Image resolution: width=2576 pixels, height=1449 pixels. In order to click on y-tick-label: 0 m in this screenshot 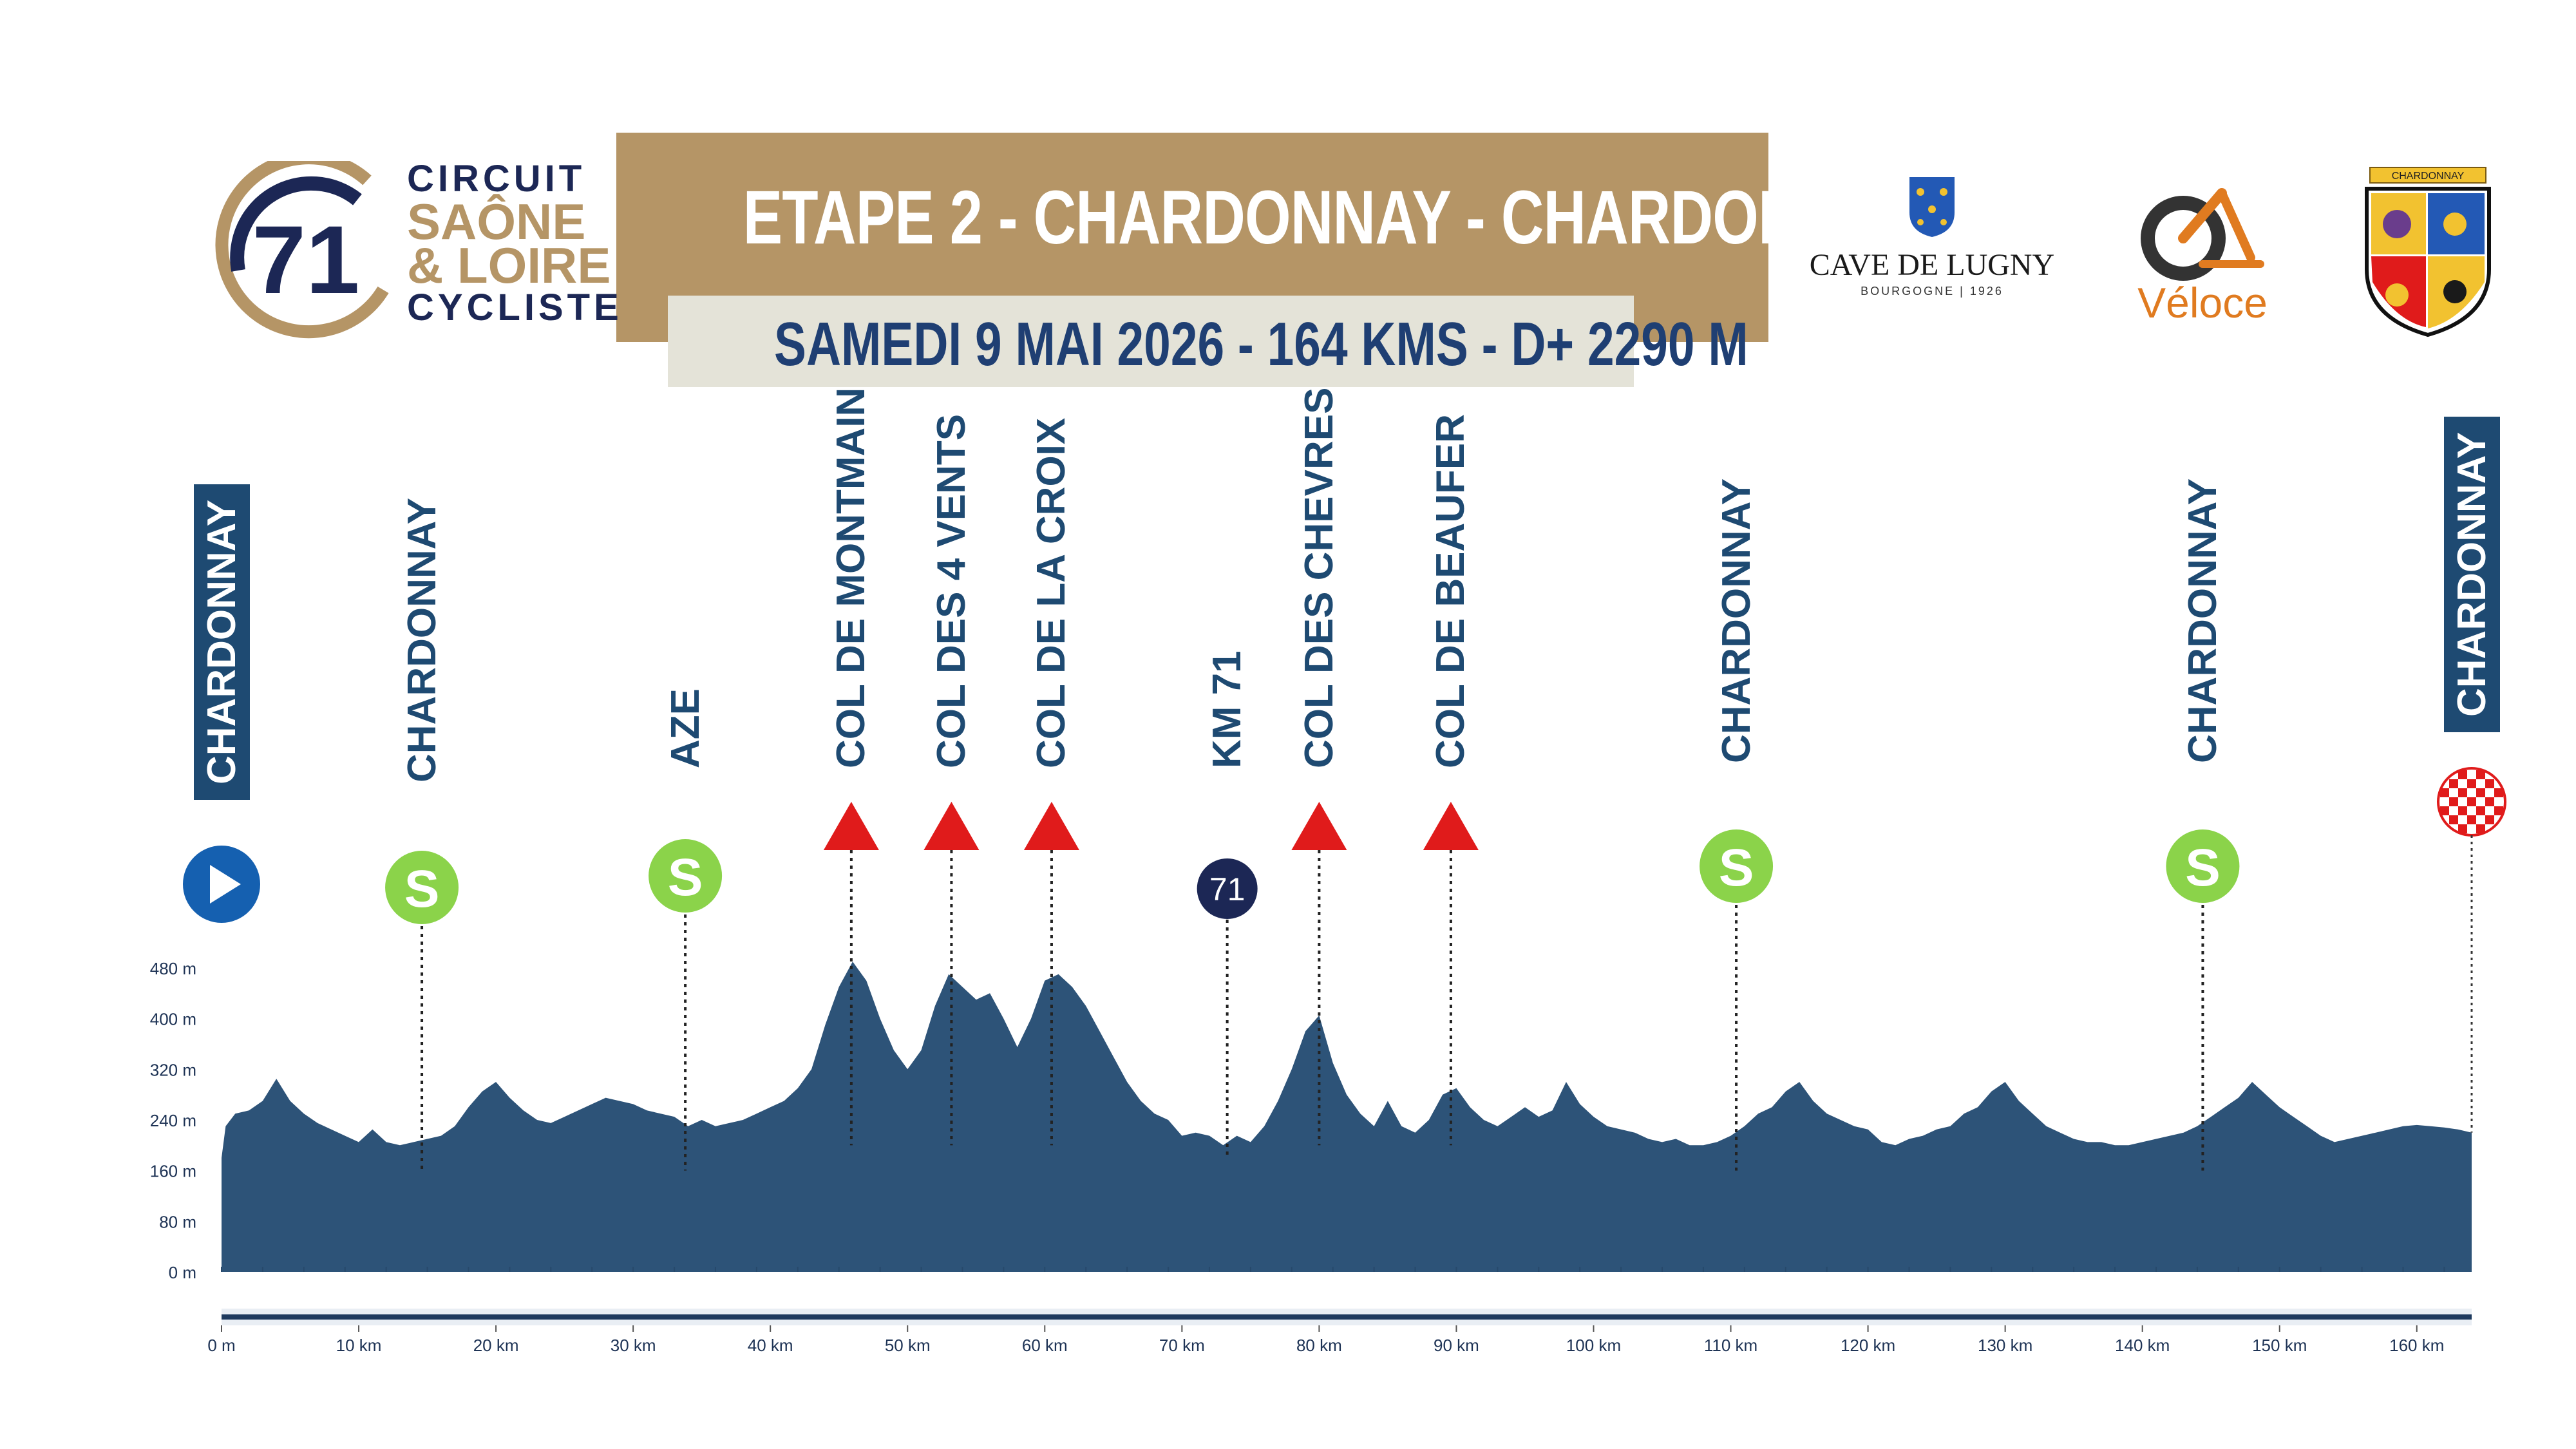, I will do `click(183, 1272)`.